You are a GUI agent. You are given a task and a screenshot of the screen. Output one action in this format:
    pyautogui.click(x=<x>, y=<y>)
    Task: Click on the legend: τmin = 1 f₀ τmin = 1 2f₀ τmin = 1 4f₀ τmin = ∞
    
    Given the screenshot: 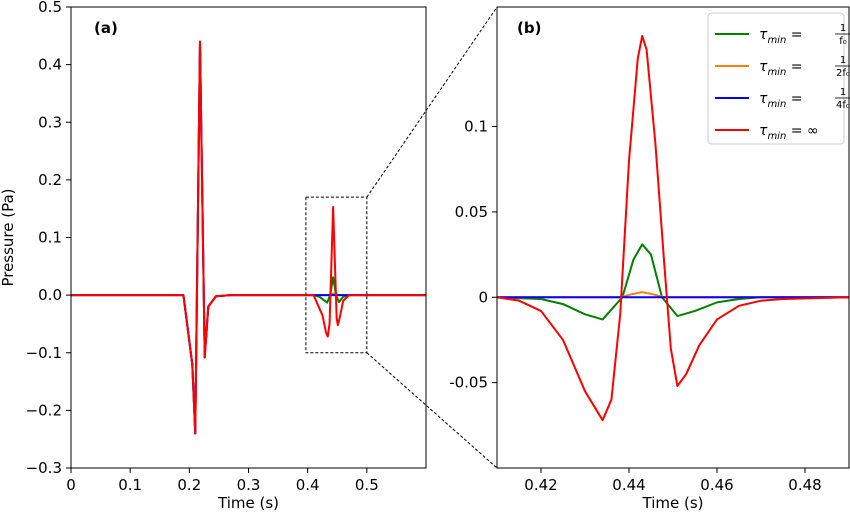 What is the action you would take?
    pyautogui.click(x=778, y=78)
    